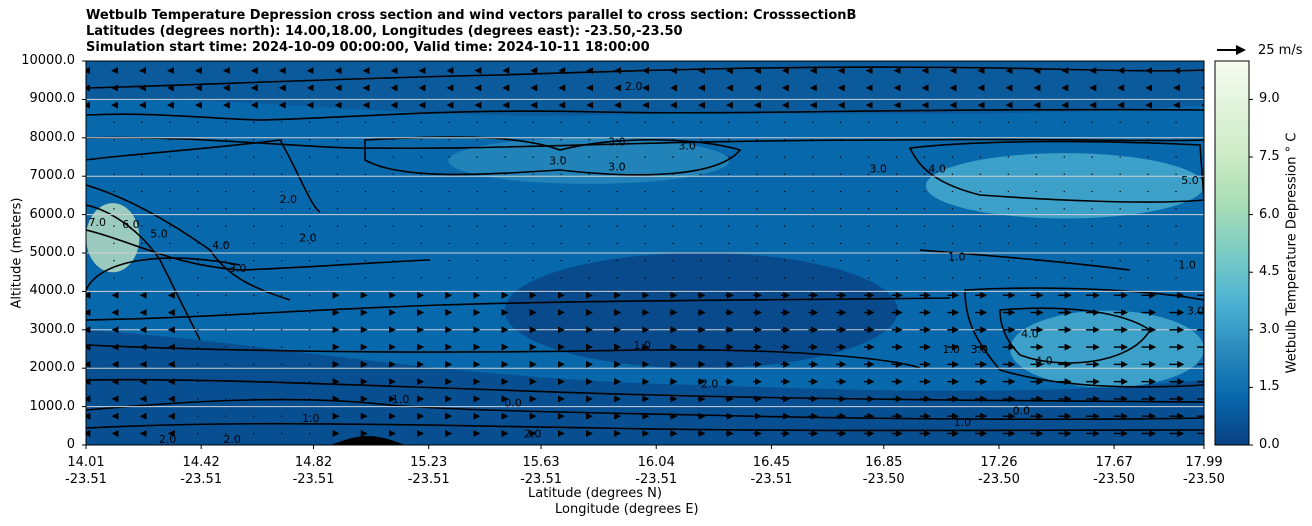 The image size is (1312, 526). What do you see at coordinates (70, 444) in the screenshot?
I see `y-tick-label: 0` at bounding box center [70, 444].